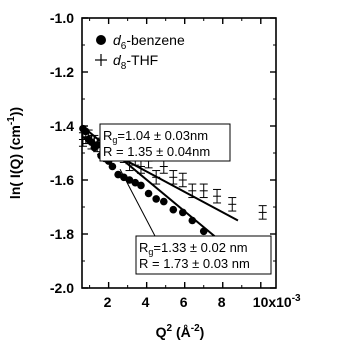 This screenshot has height=348, width=341. What do you see at coordinates (149, 42) in the screenshot?
I see `legend-label-benzene: d6-benzene` at bounding box center [149, 42].